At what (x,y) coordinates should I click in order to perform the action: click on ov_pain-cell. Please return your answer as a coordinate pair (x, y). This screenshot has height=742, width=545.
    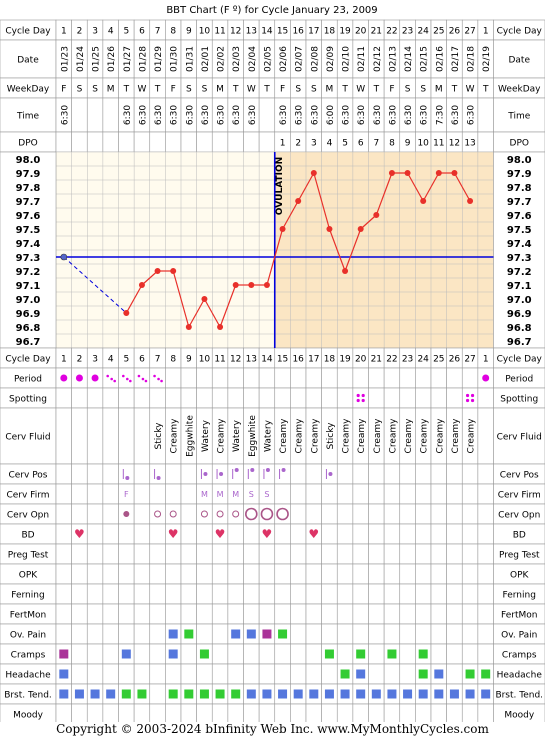
    Looking at the image, I should click on (329, 634).